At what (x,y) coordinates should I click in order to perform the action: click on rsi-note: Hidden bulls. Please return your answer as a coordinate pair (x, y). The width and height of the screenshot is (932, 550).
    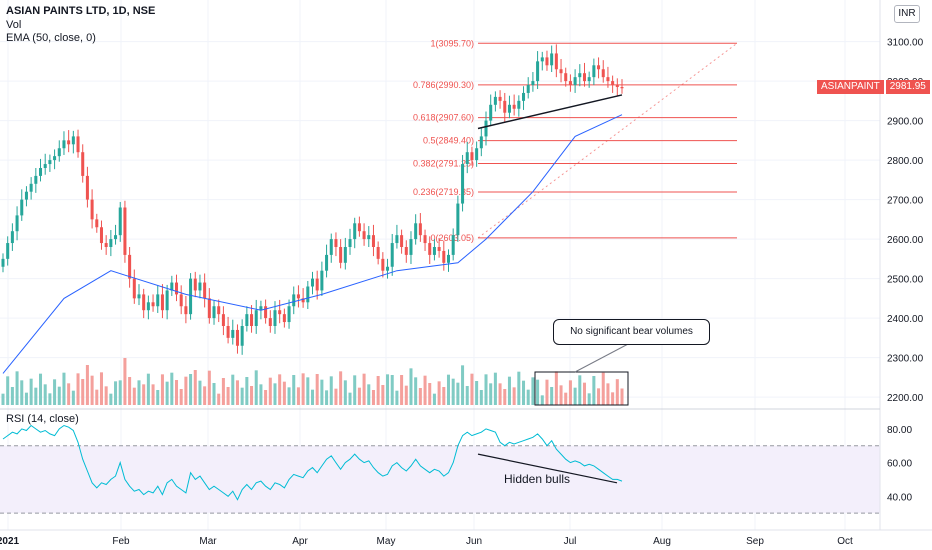
    Looking at the image, I should click on (537, 479).